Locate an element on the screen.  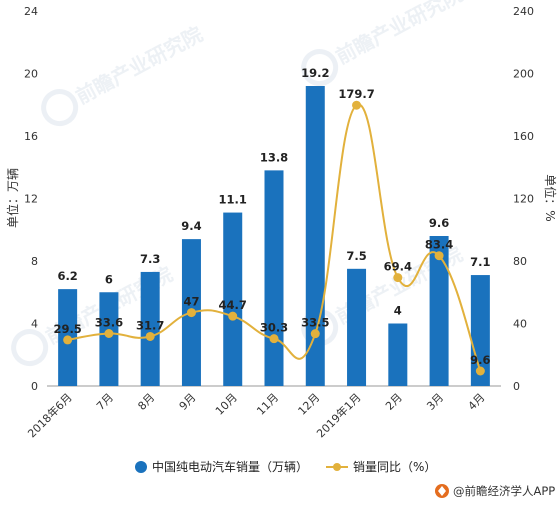
right-axis-title: 单位：% is located at coordinates (550, 197).